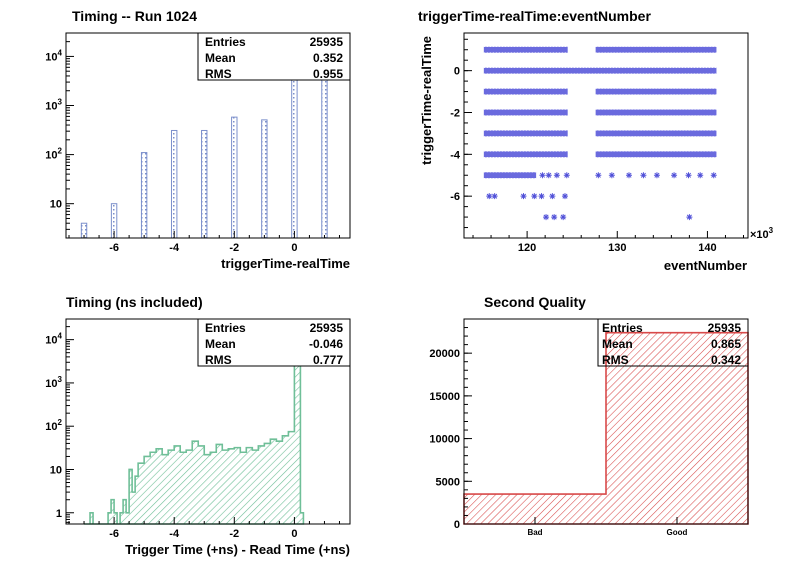 The image size is (796, 572). I want to click on y-tick-label: 10⁴, so click(53, 55).